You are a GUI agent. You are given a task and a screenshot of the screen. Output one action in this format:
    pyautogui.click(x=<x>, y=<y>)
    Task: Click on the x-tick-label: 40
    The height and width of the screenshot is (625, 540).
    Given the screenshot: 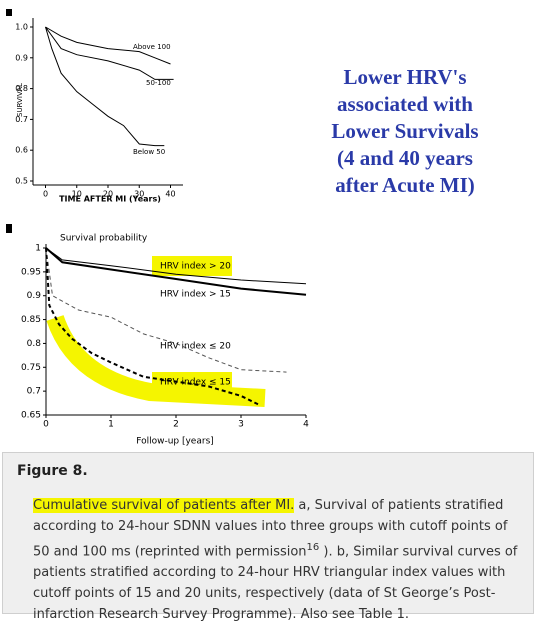 What is the action you would take?
    pyautogui.click(x=170, y=194)
    